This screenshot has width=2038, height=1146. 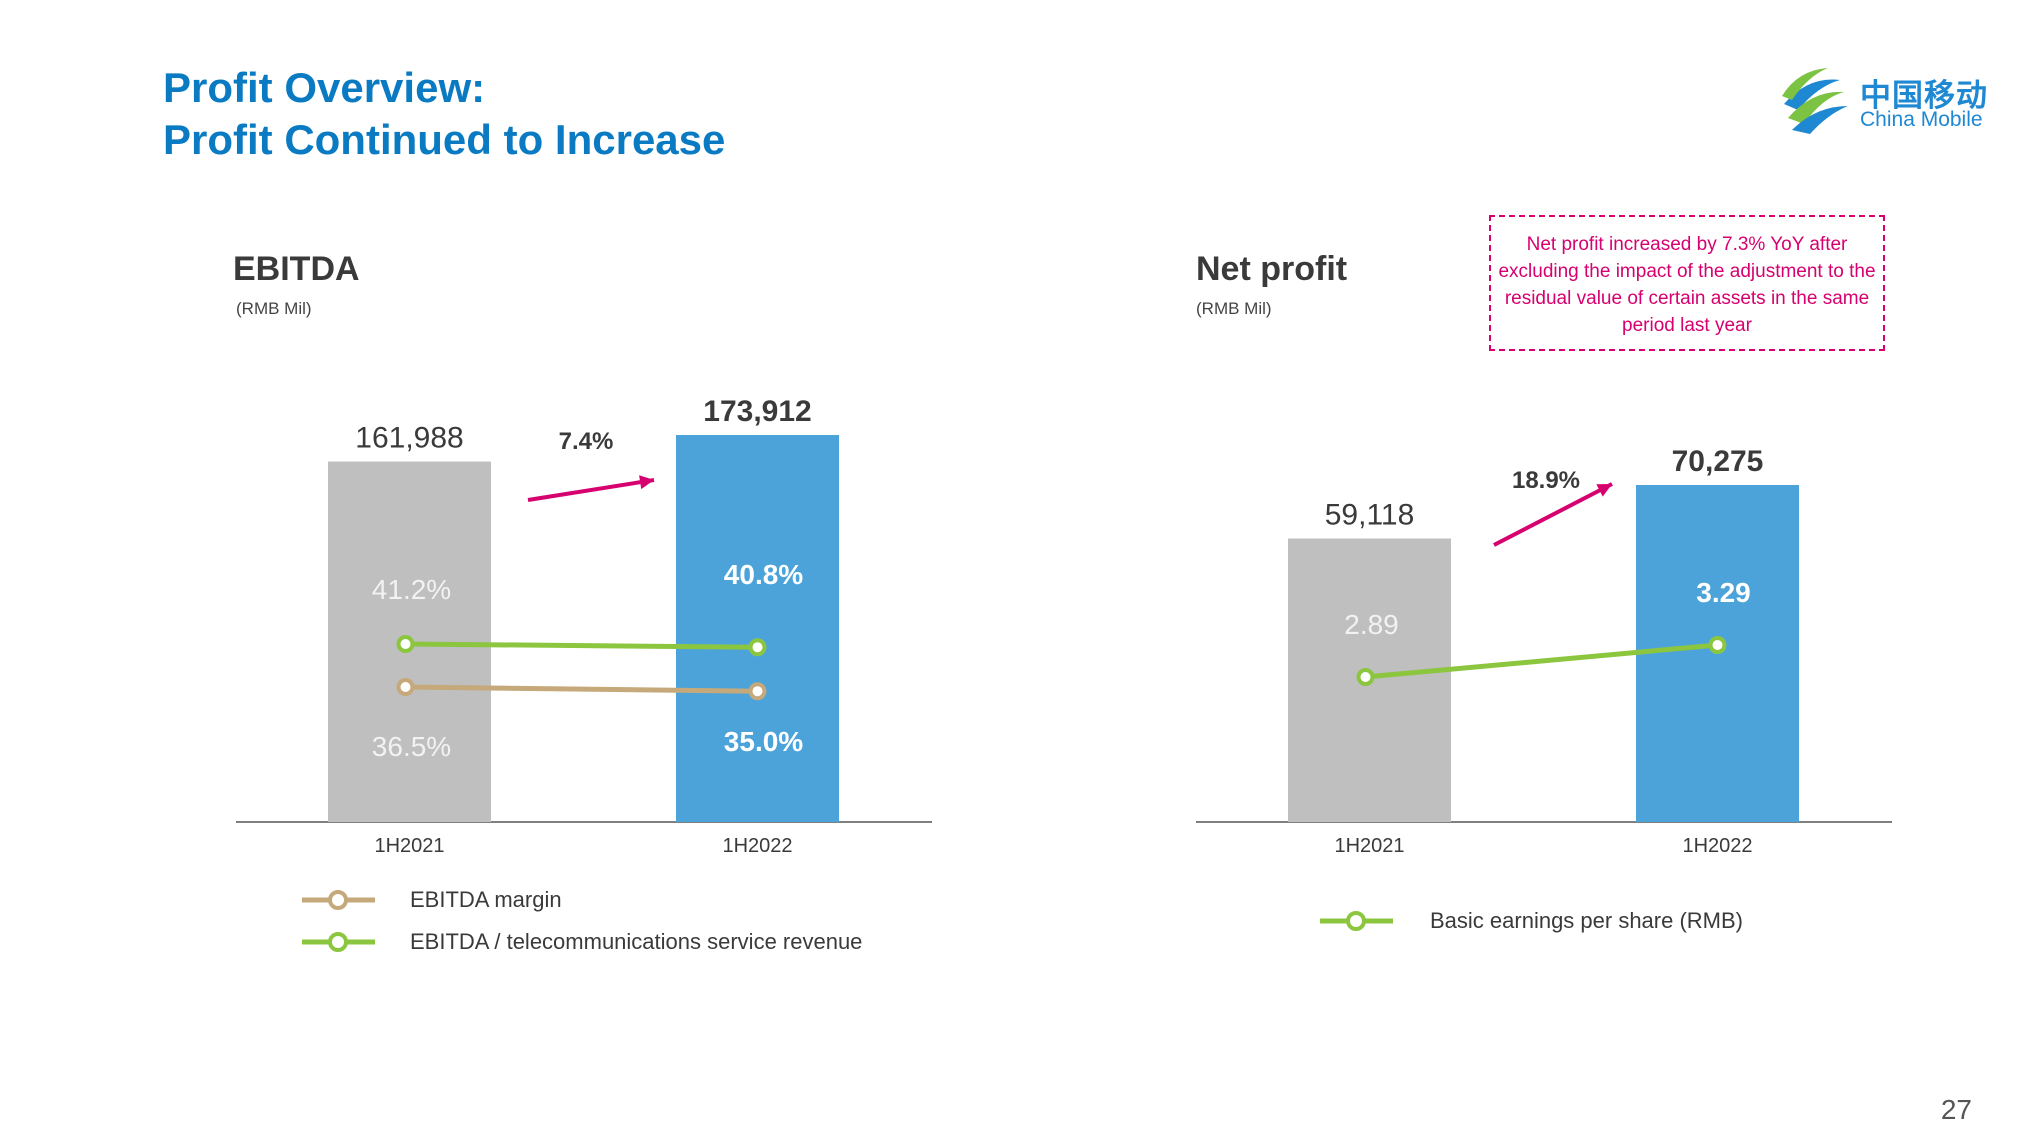 What do you see at coordinates (324, 87) in the screenshot?
I see `page-title-line1: Profit Overview:` at bounding box center [324, 87].